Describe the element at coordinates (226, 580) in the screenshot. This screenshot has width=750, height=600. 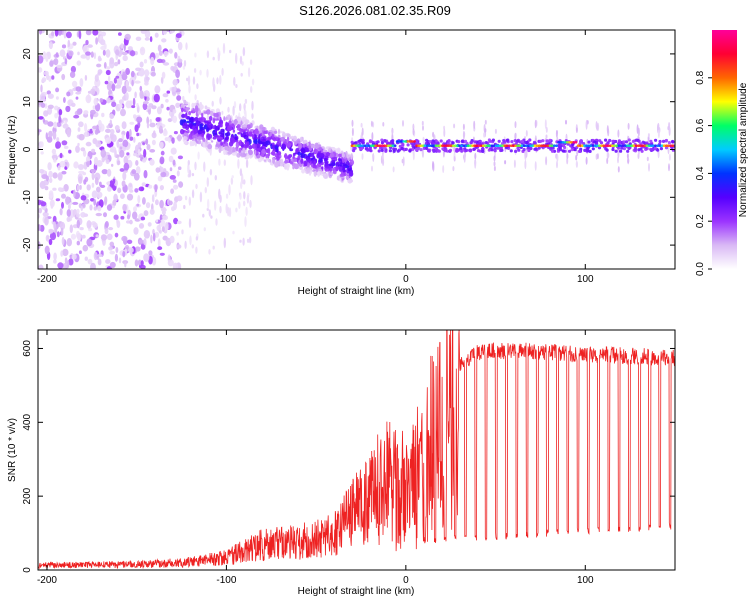
I see `snr-x-tick-label: -100` at that location.